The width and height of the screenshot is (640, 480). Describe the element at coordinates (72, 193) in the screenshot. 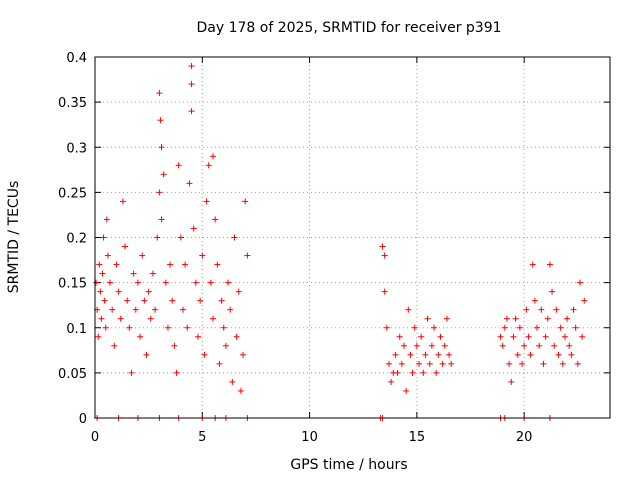

I see `y-tick-label: 0.25` at that location.